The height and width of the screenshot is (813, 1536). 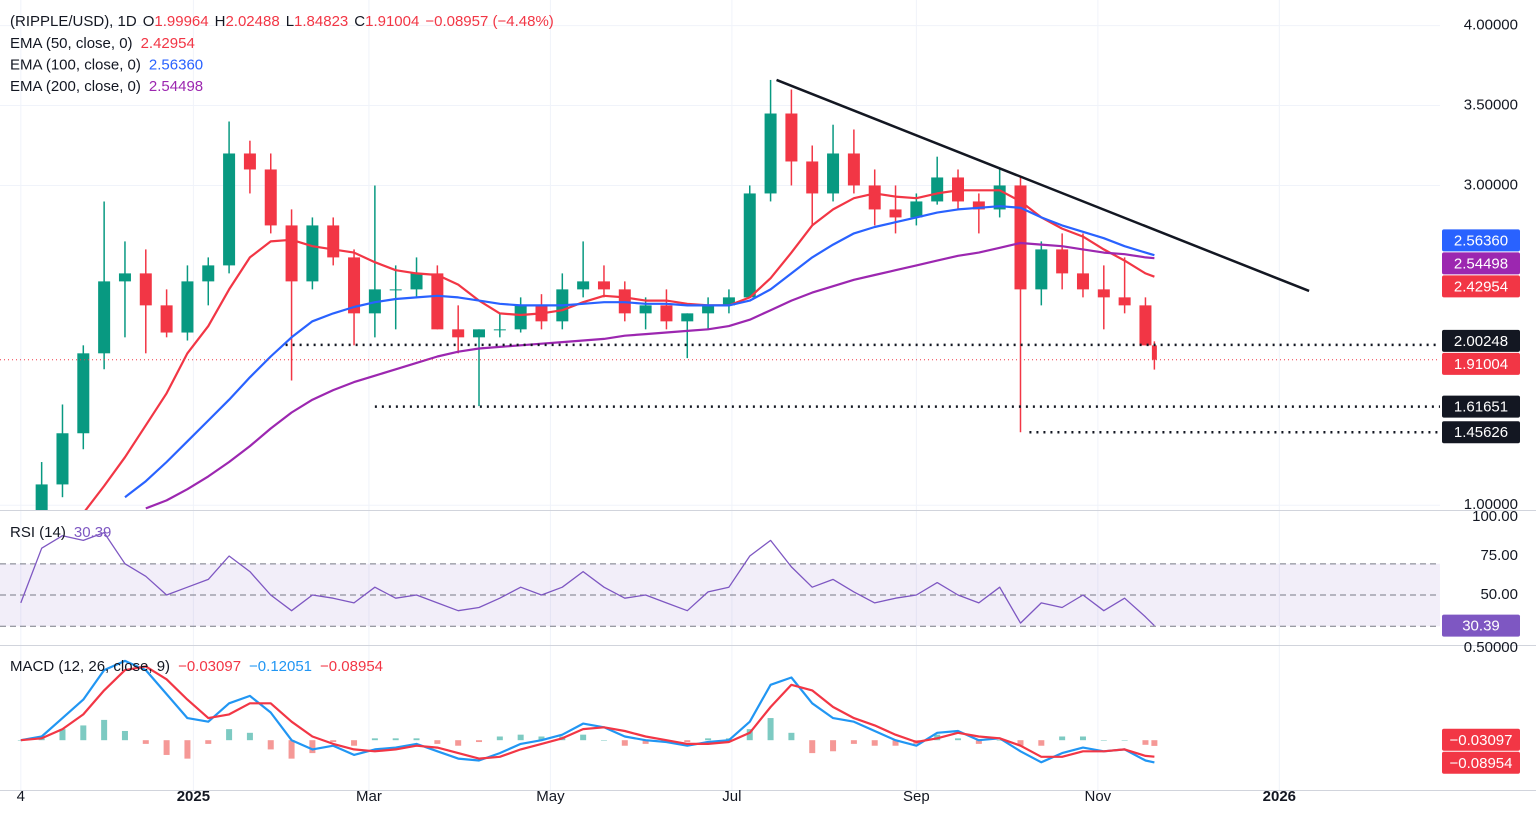 What do you see at coordinates (176, 64) in the screenshot?
I see `series-value: 2.56360` at bounding box center [176, 64].